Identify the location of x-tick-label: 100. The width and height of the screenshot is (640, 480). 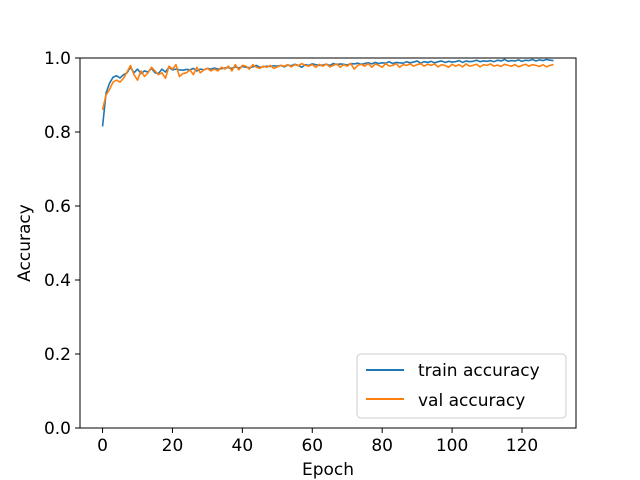
(452, 446).